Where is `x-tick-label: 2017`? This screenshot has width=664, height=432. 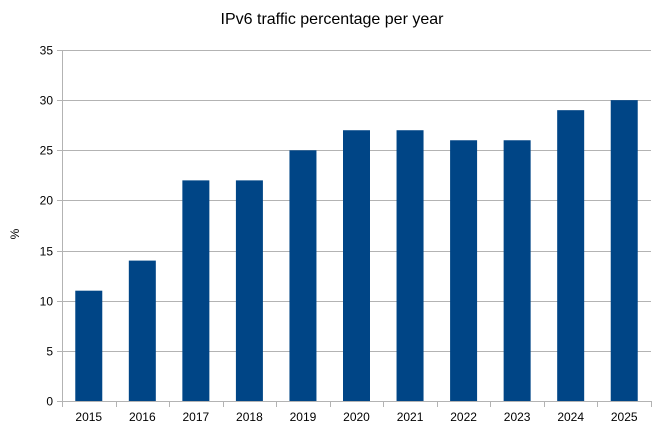
x-tick-label: 2017 is located at coordinates (196, 417).